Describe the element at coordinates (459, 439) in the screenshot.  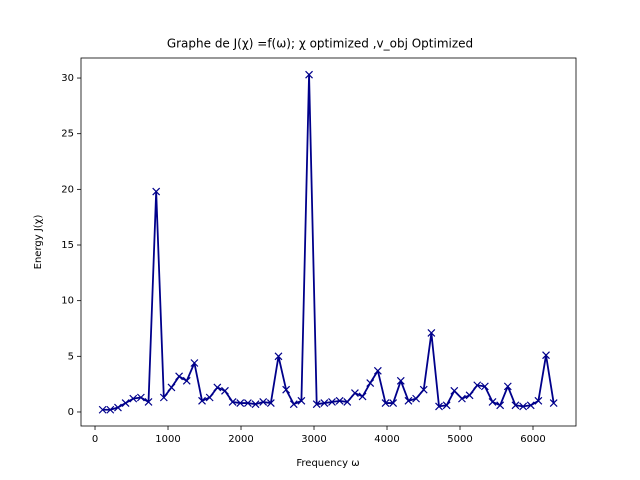
I see `x-tick-label: 5000` at that location.